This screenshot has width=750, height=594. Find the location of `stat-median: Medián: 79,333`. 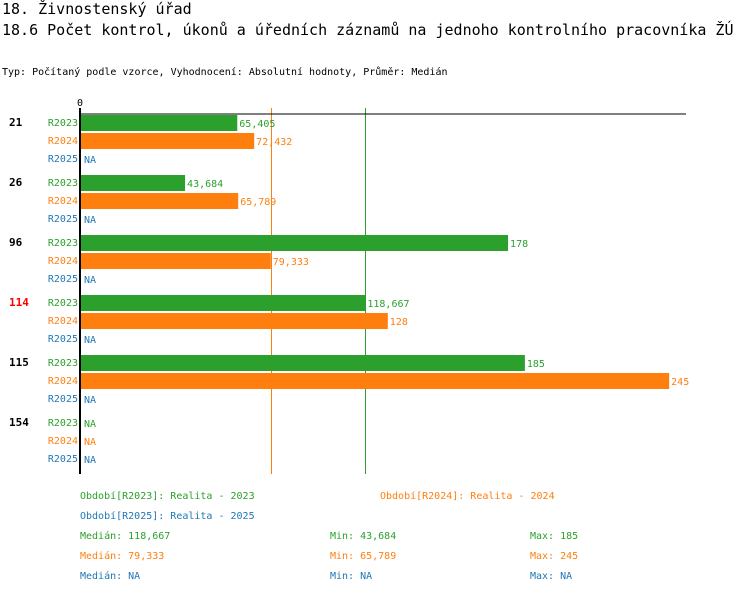

stat-median: Medián: 79,333 is located at coordinates (122, 556).